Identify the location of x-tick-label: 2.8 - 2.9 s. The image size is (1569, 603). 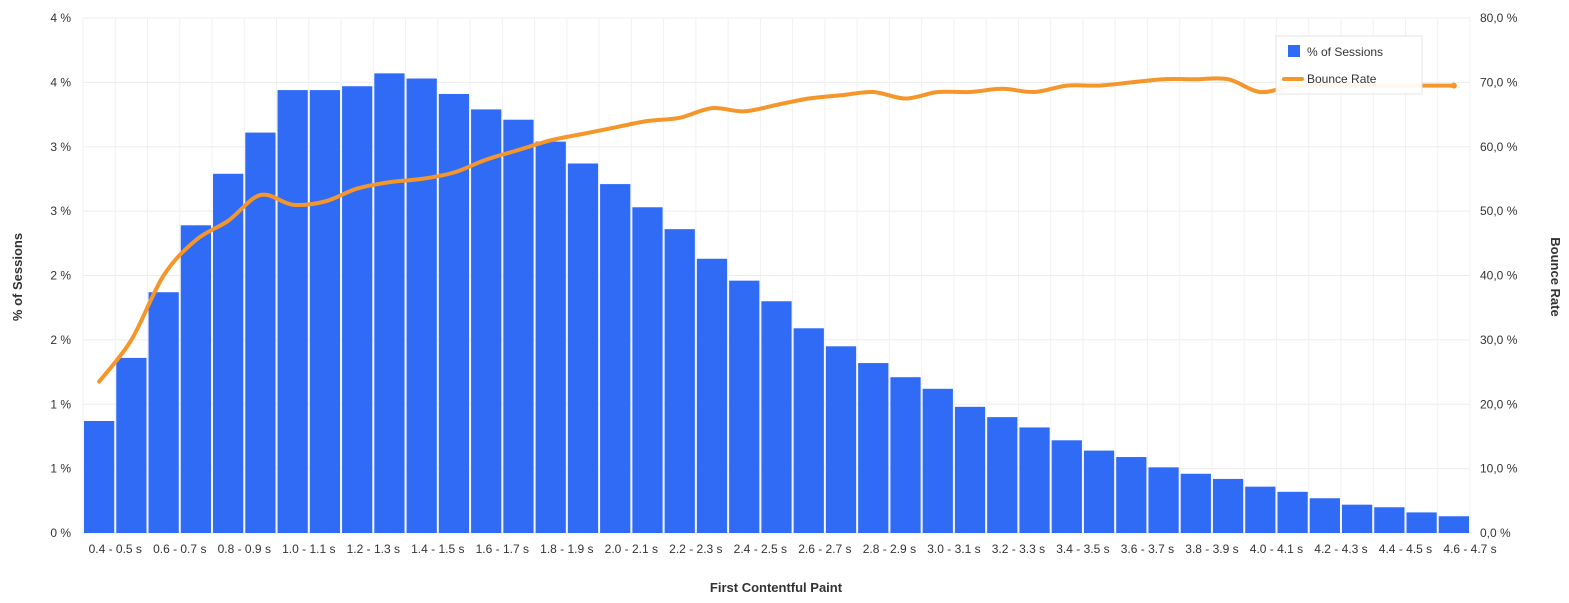
(889, 549).